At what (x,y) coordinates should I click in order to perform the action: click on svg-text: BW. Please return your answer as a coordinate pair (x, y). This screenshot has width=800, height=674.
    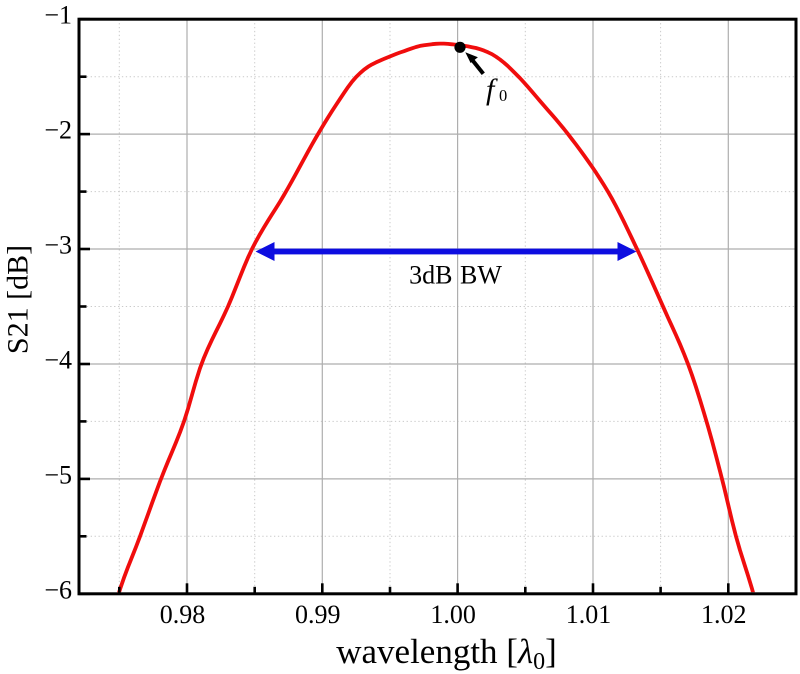
    Looking at the image, I should click on (481, 275).